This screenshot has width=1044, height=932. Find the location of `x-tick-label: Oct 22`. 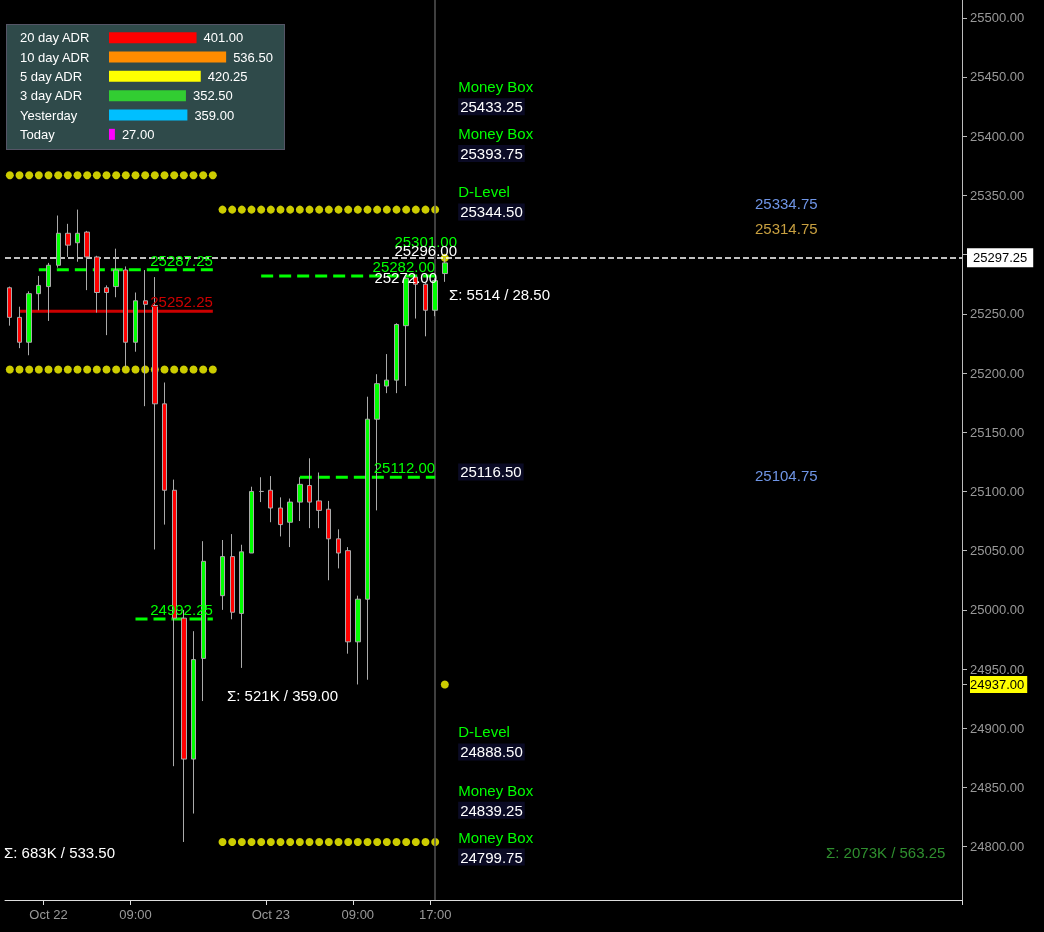

x-tick-label: Oct 22 is located at coordinates (48, 914).